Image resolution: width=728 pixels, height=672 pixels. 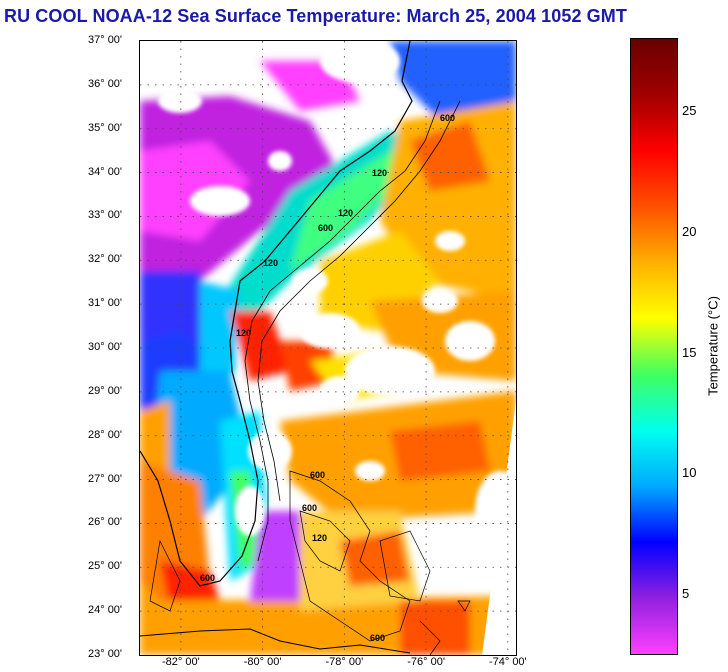 I want to click on longitude-label: -74° 00', so click(x=507, y=662).